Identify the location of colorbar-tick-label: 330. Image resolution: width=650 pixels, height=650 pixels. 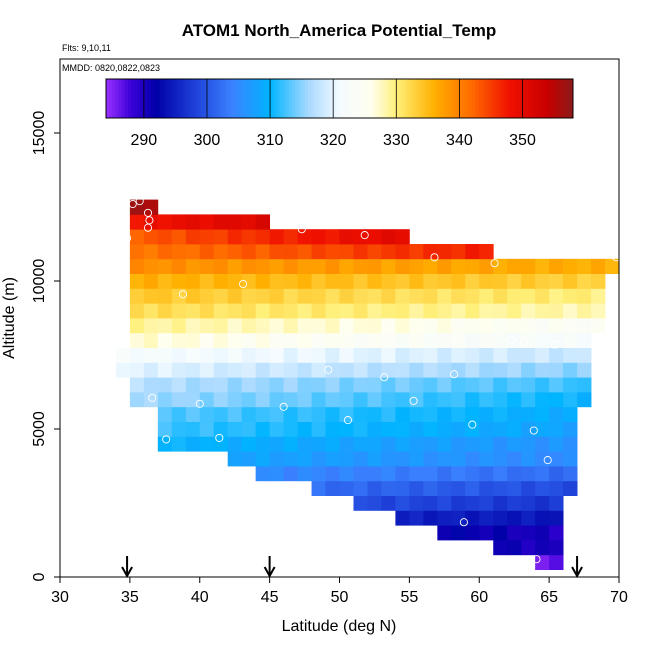
(396, 140).